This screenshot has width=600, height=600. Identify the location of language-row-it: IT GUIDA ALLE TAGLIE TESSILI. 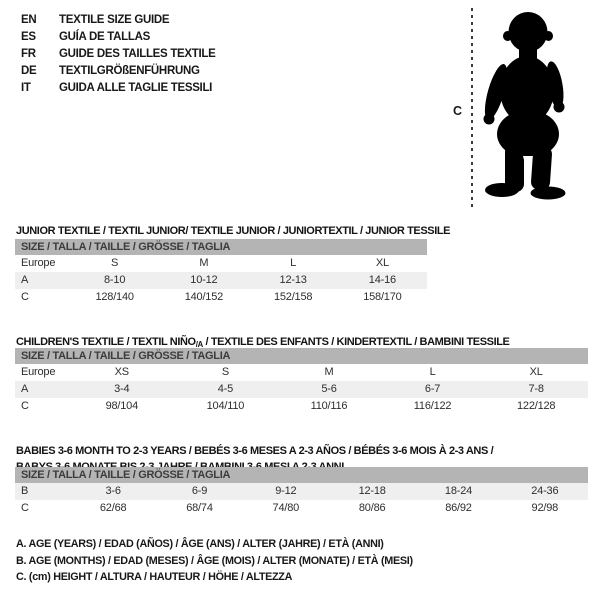
(118, 88).